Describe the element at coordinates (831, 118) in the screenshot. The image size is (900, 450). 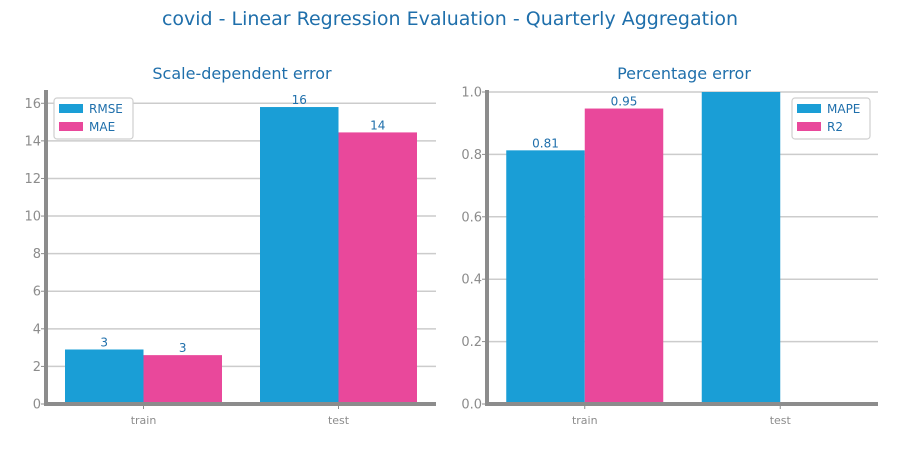
I see `legend: MAPE R2` at that location.